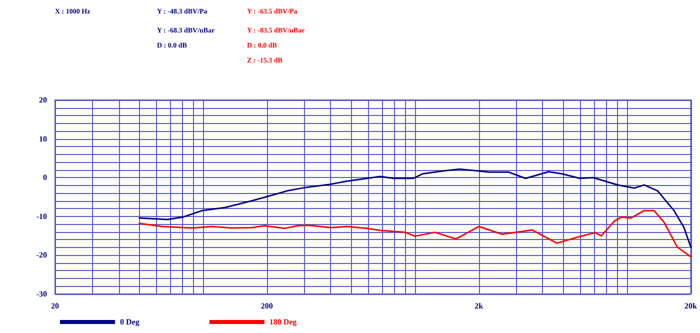 This screenshot has height=333, width=700. I want to click on y-tick-label: 0, so click(45, 177).